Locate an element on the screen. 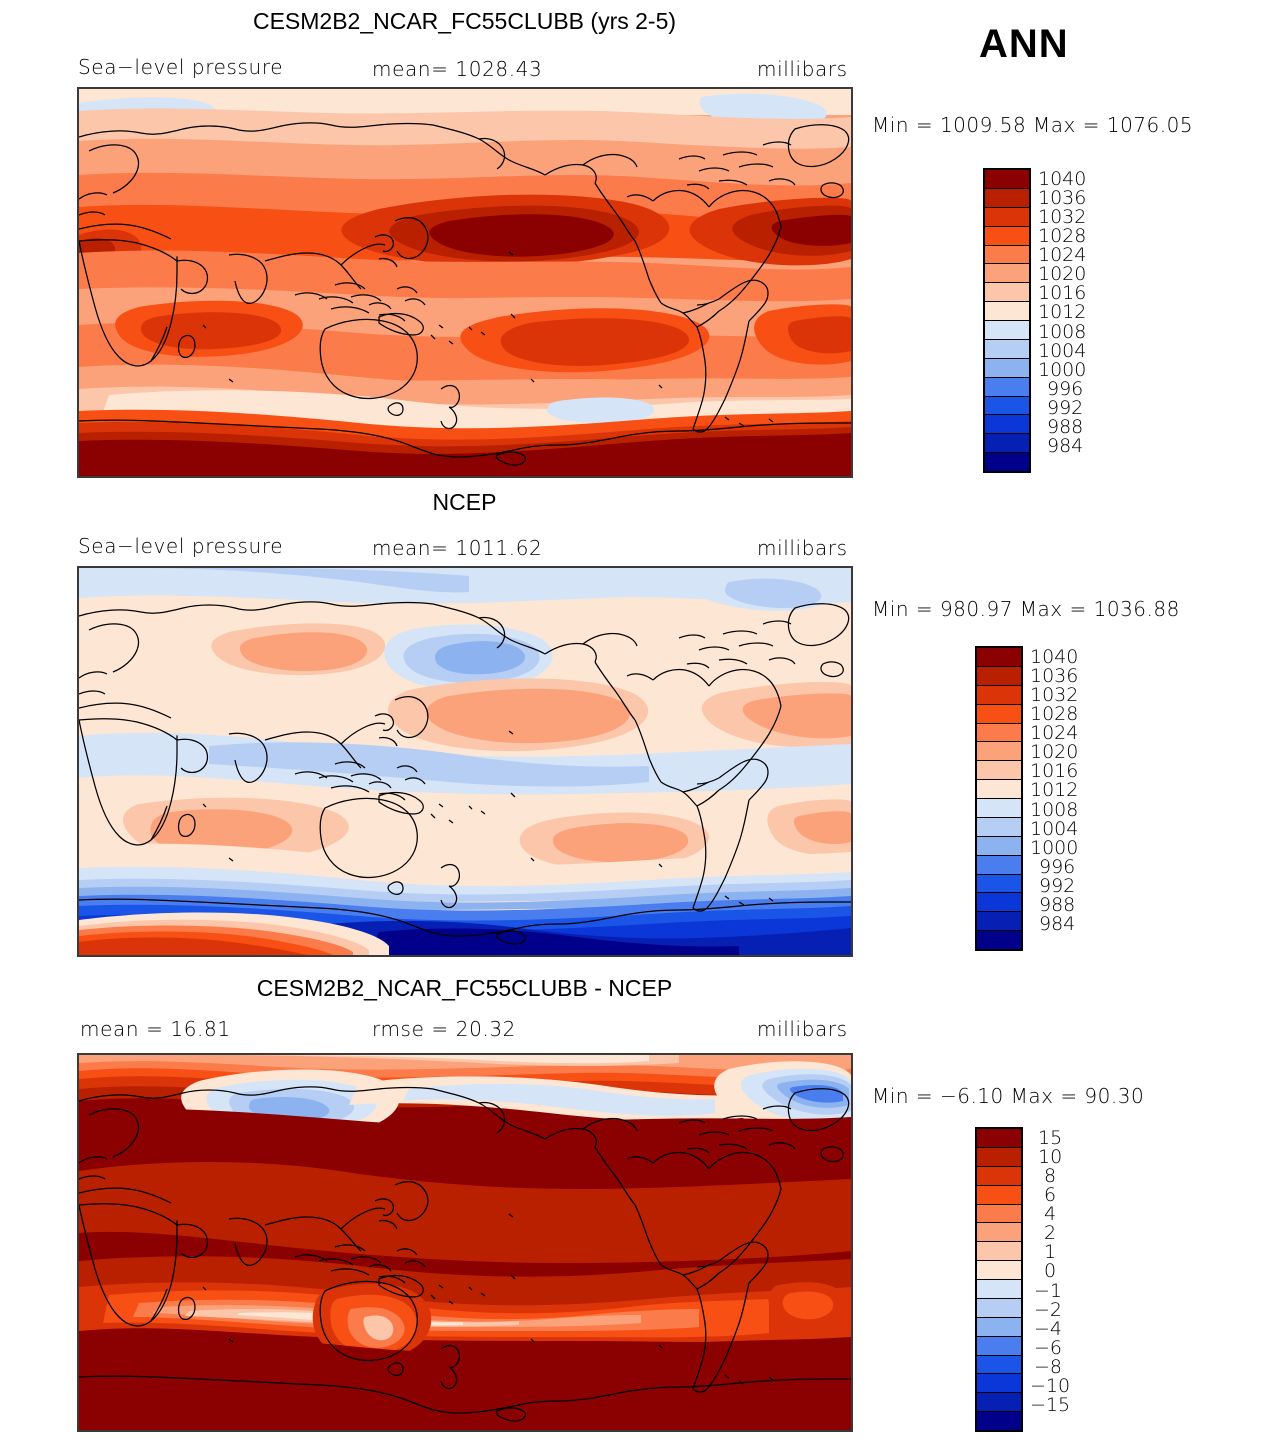  colorbar-diff is located at coordinates (999, 1279).